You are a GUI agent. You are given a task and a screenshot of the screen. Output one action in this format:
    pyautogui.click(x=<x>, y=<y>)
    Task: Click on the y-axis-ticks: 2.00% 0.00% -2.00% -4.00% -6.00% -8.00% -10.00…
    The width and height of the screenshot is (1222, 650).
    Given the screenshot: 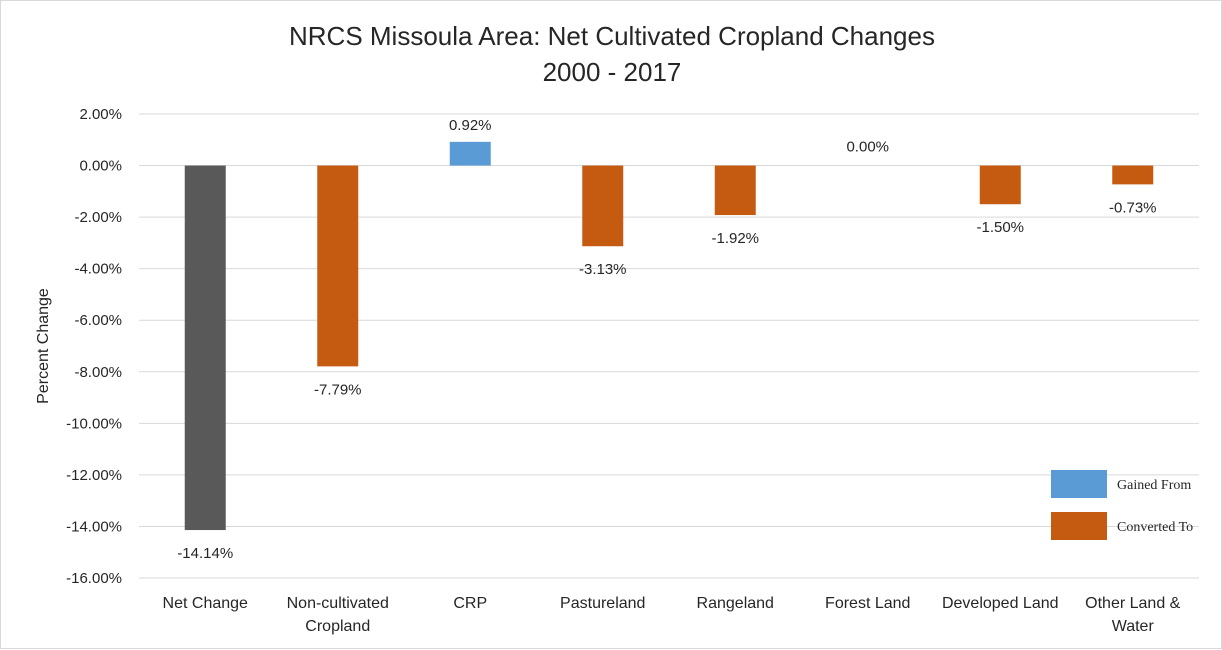 What is the action you would take?
    pyautogui.click(x=94, y=346)
    